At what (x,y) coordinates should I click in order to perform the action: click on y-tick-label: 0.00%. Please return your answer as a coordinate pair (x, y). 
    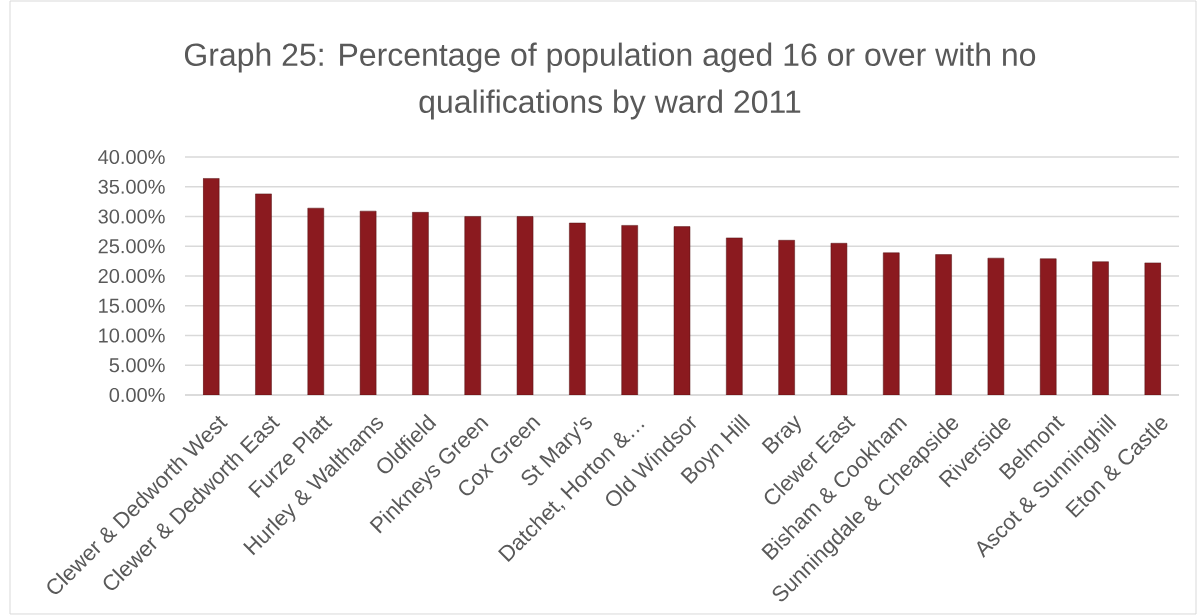
    Looking at the image, I should click on (137, 395).